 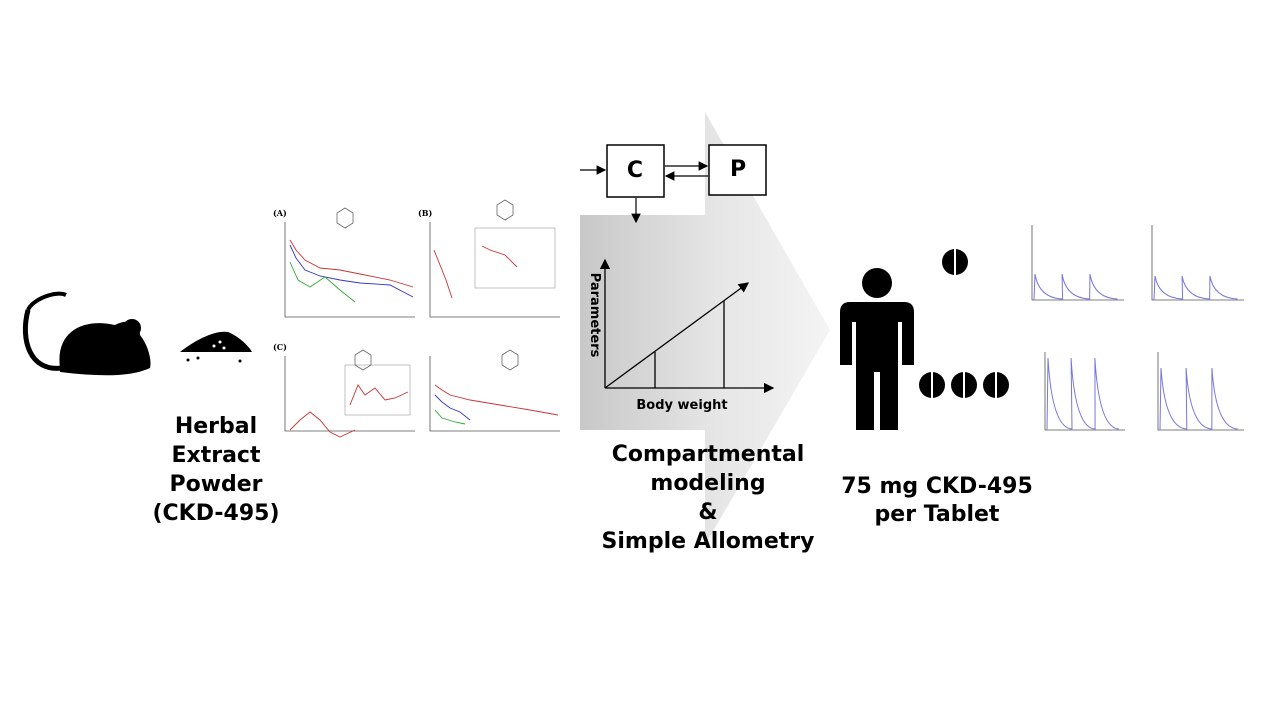 What do you see at coordinates (280, 213) in the screenshot?
I see `panel-label: (A)` at bounding box center [280, 213].